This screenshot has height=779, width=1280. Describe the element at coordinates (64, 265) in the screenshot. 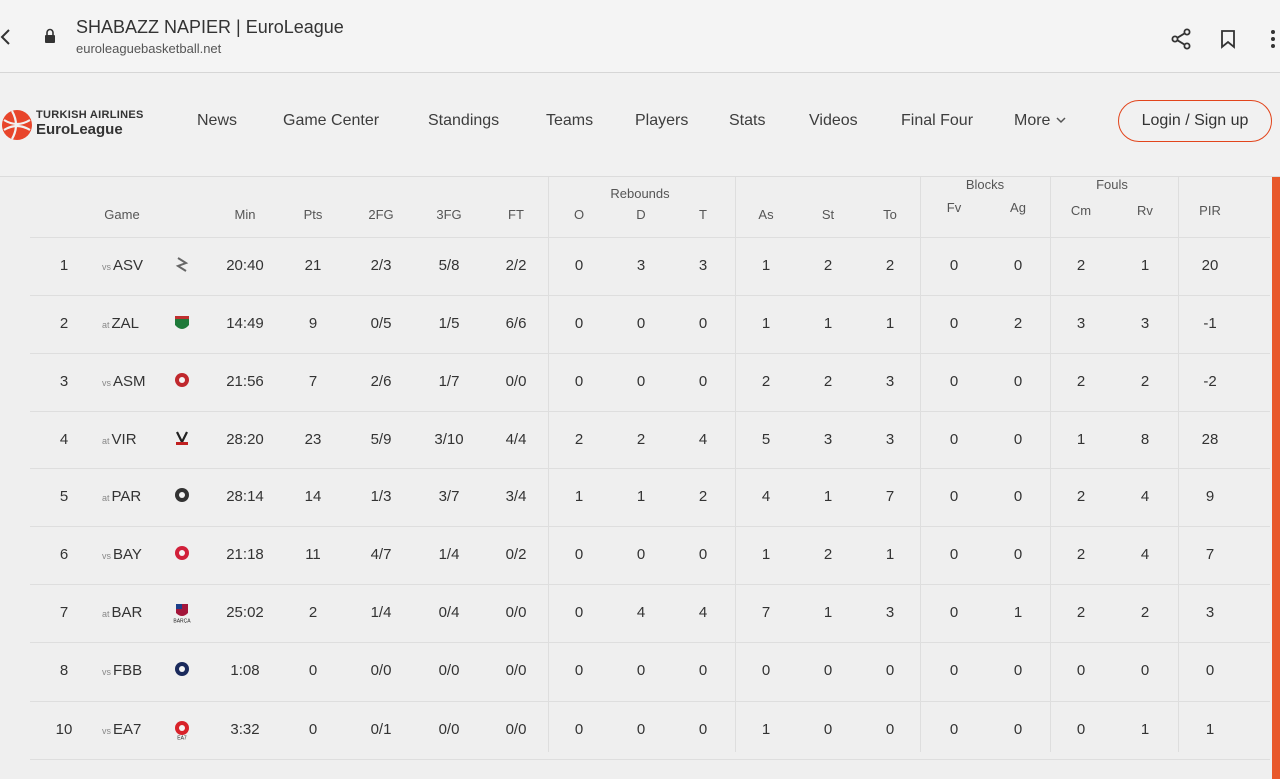

I see `game-number: 1` at that location.